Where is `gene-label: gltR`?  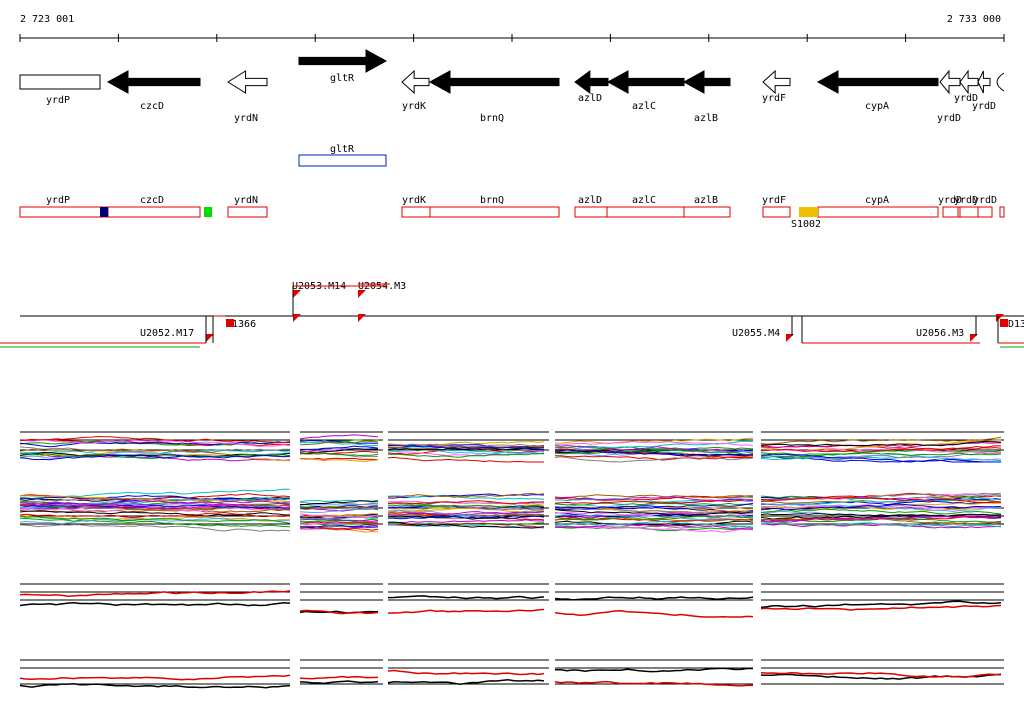
gene-label: gltR is located at coordinates (342, 78).